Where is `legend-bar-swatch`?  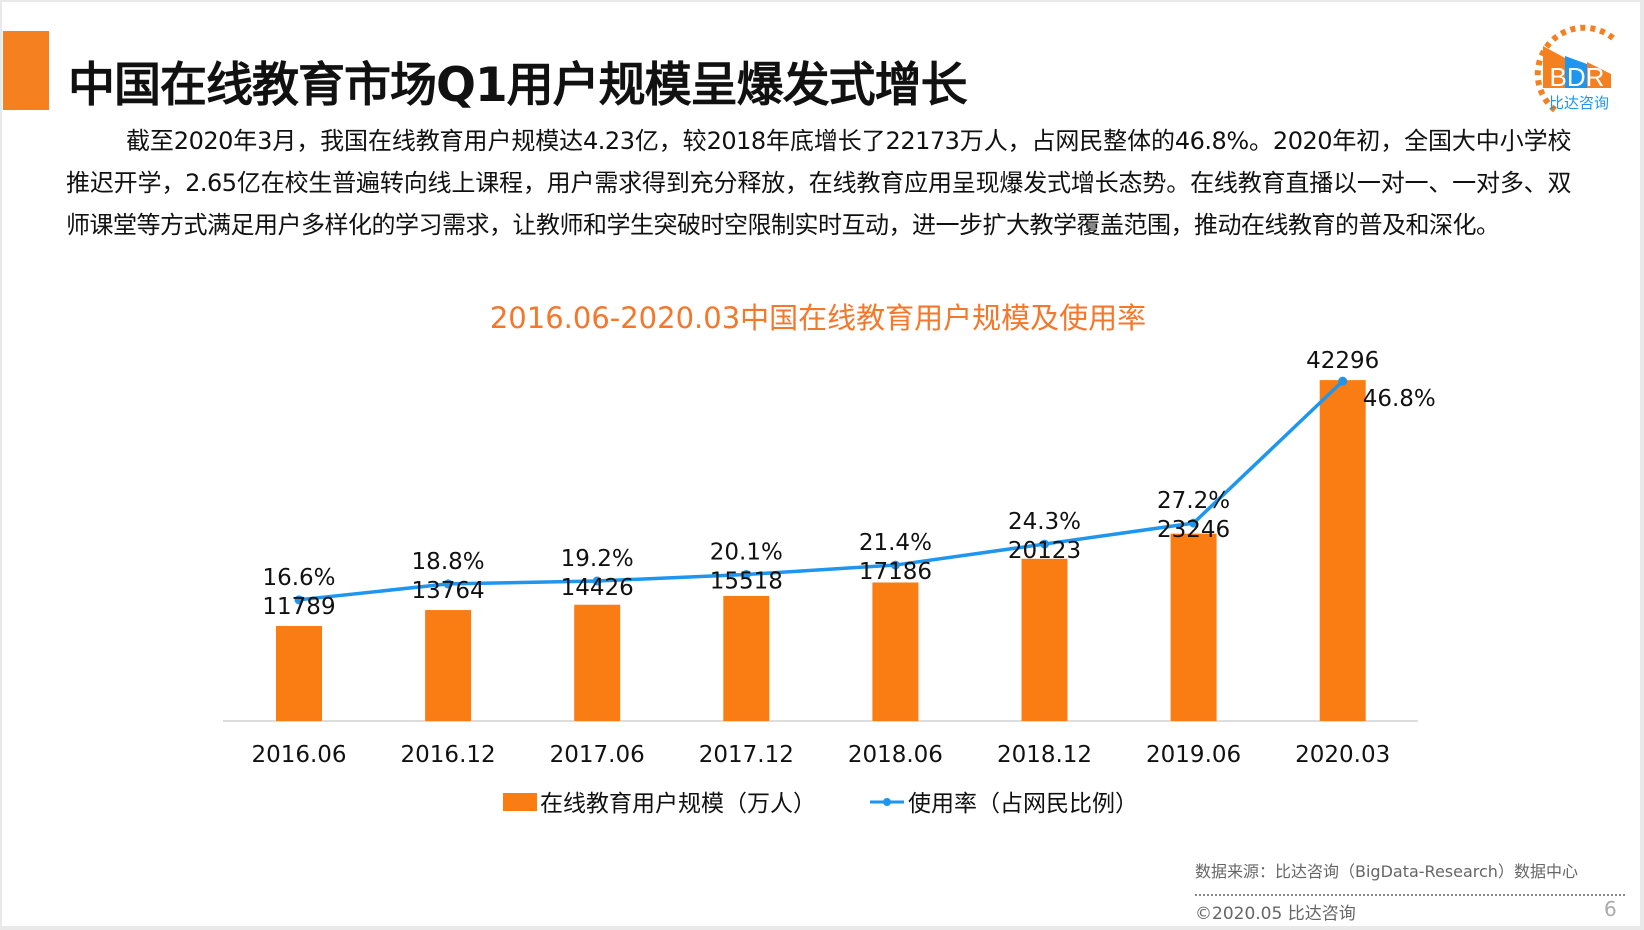
legend-bar-swatch is located at coordinates (520, 802).